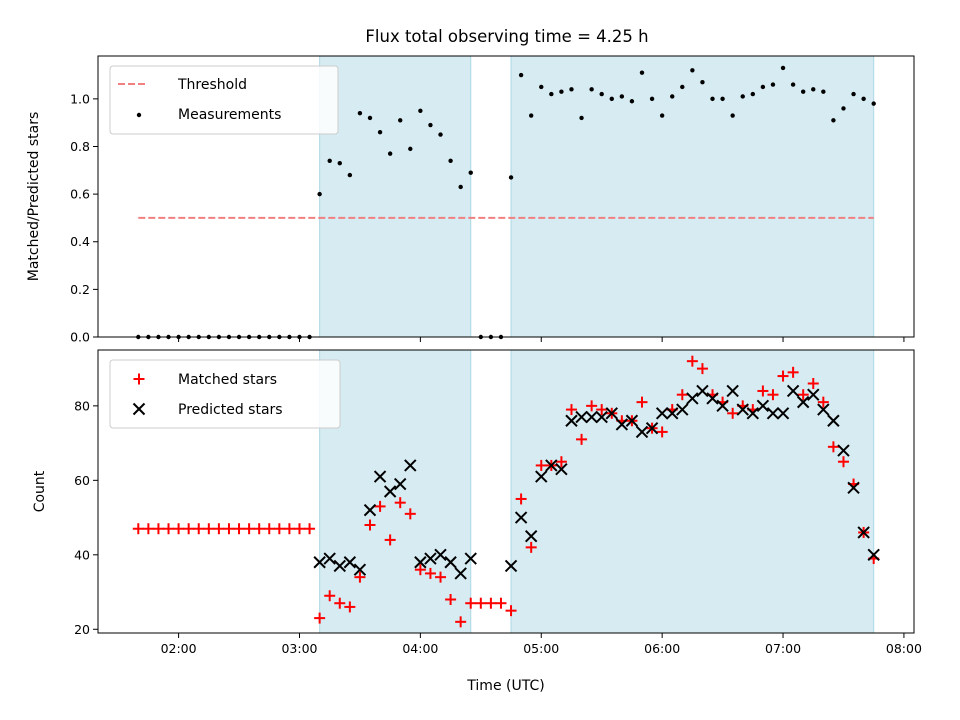  What do you see at coordinates (80, 289) in the screenshot?
I see `y-tick-label: 0.2` at bounding box center [80, 289].